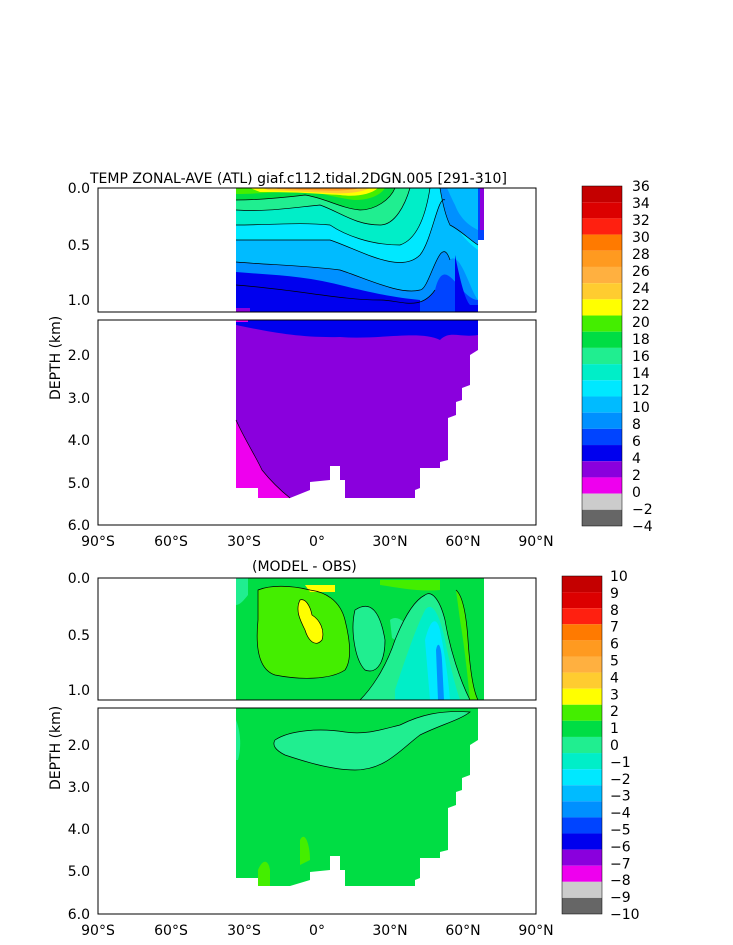 This screenshot has height=945, width=733. Describe the element at coordinates (79, 356) in the screenshot. I see `top-ytick: 2.0` at that location.